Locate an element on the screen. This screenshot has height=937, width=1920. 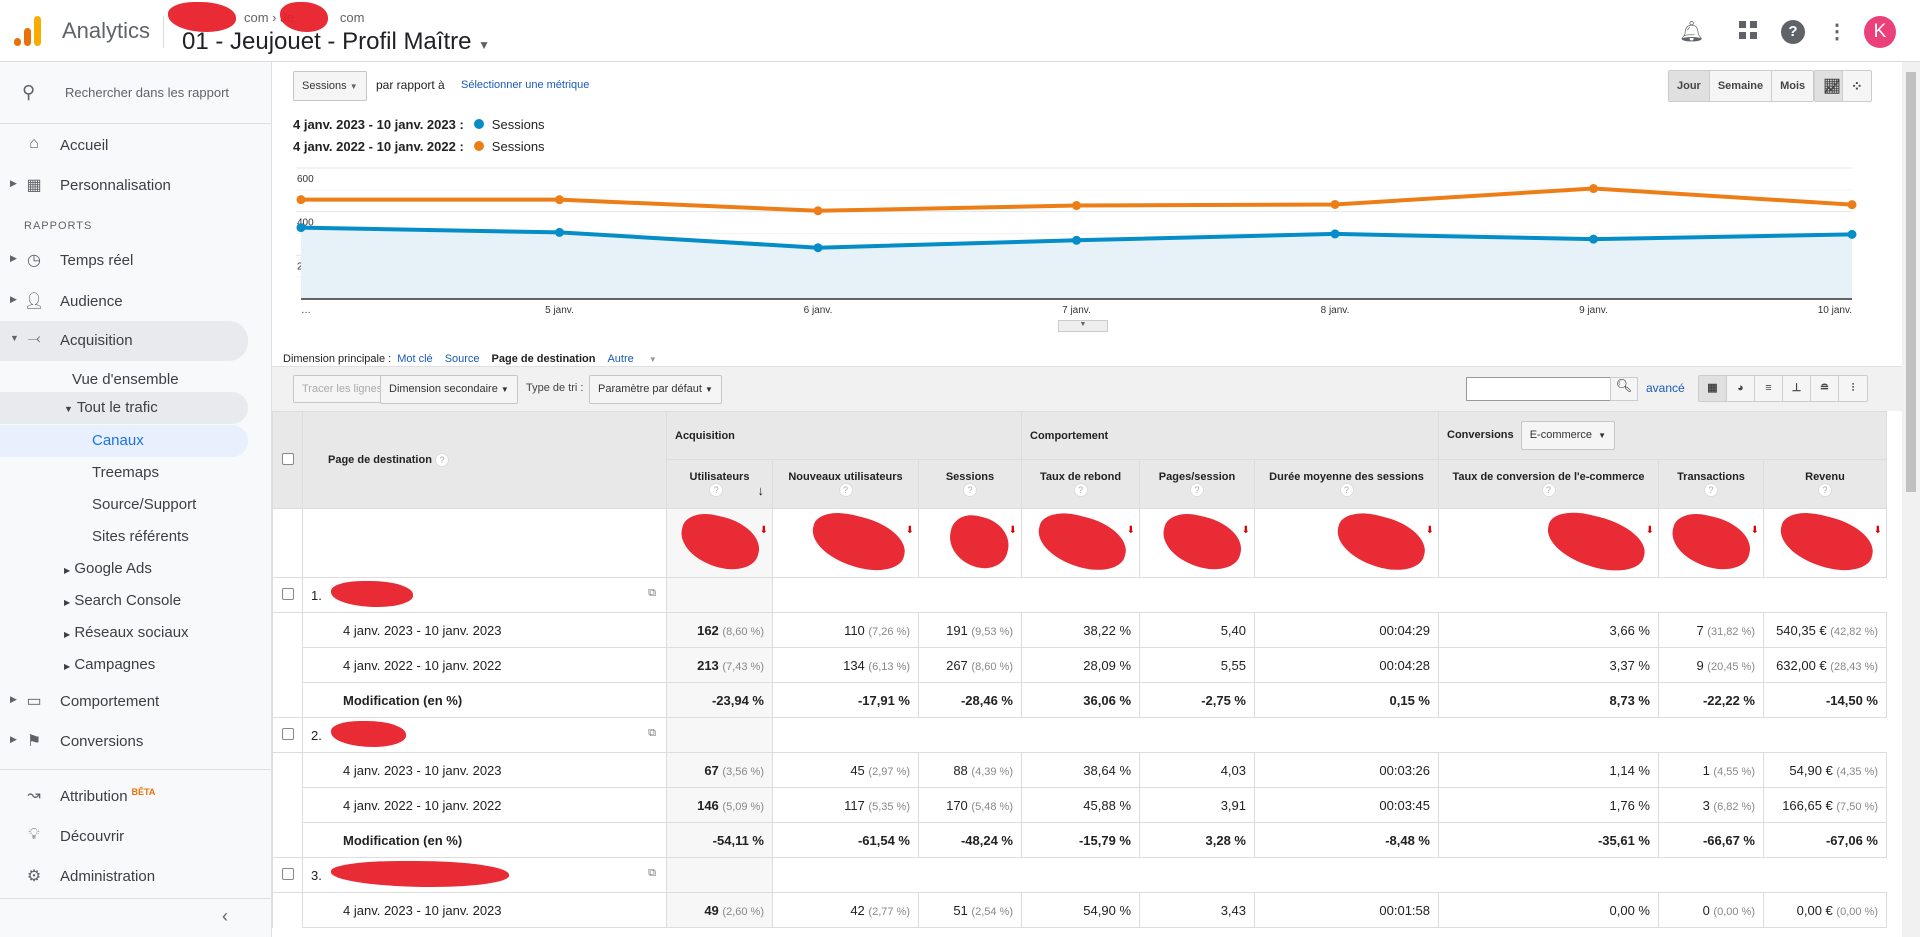
column-header: Taux de conversion de l'e-commerce? is located at coordinates (1548, 484).